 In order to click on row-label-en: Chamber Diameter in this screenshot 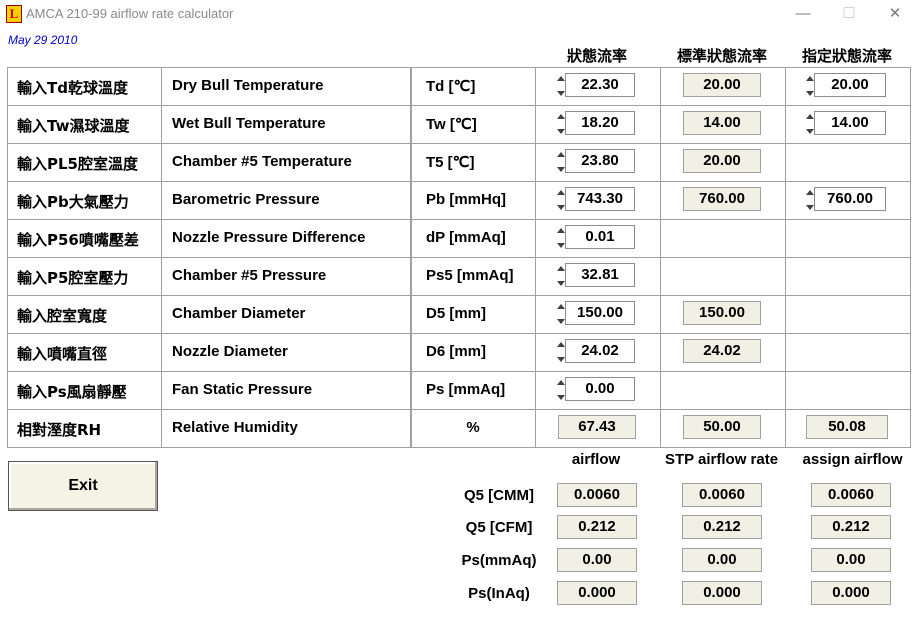, I will do `click(239, 313)`.